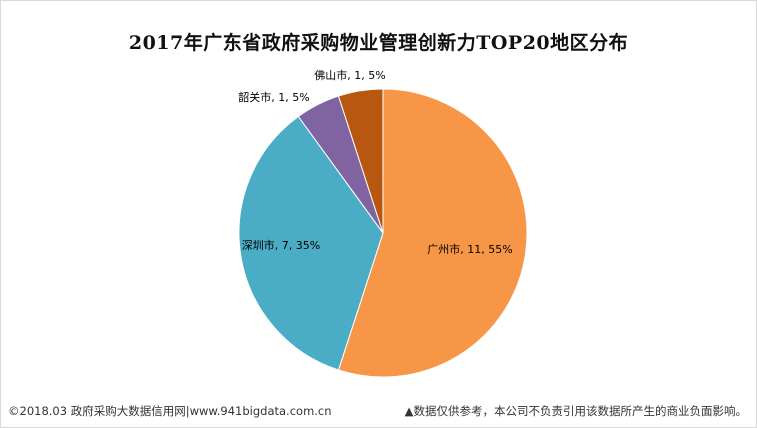 The image size is (757, 428). What do you see at coordinates (469, 249) in the screenshot?
I see `pie-label-1: 广州市, 11, 55%` at bounding box center [469, 249].